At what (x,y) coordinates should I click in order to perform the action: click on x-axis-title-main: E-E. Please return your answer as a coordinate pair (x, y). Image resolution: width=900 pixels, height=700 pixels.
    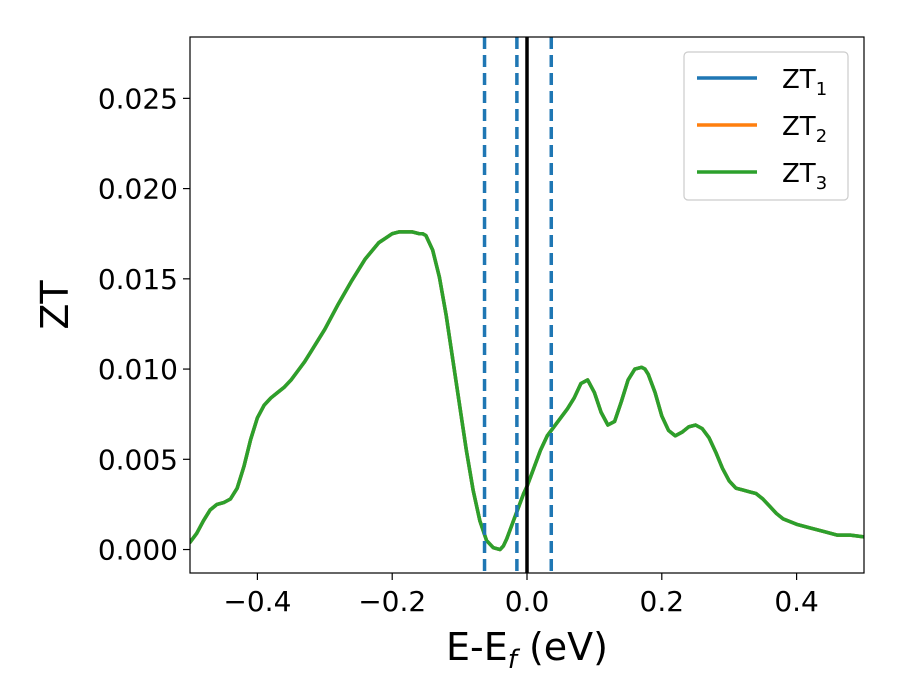
    Looking at the image, I should click on (477, 647).